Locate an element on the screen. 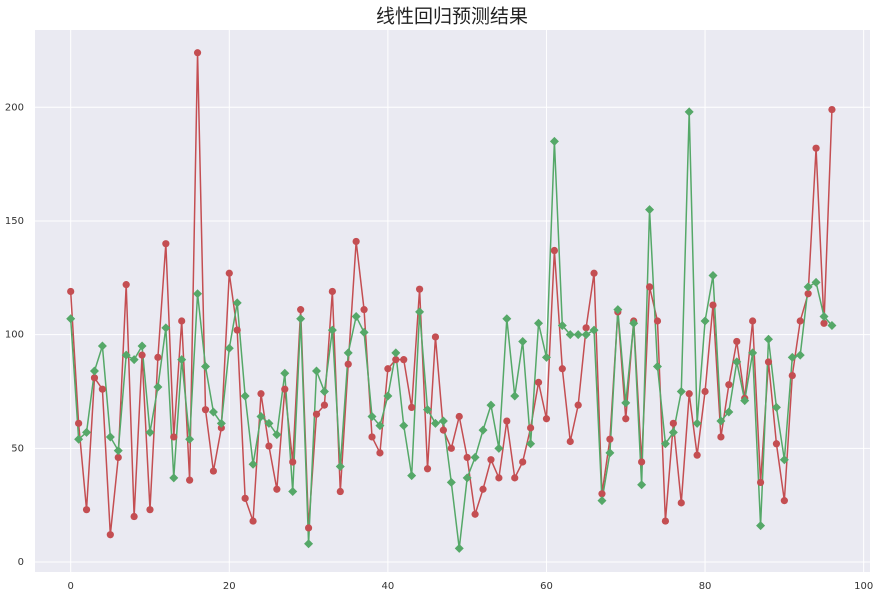  x-tick-label: 100 is located at coordinates (863, 586).